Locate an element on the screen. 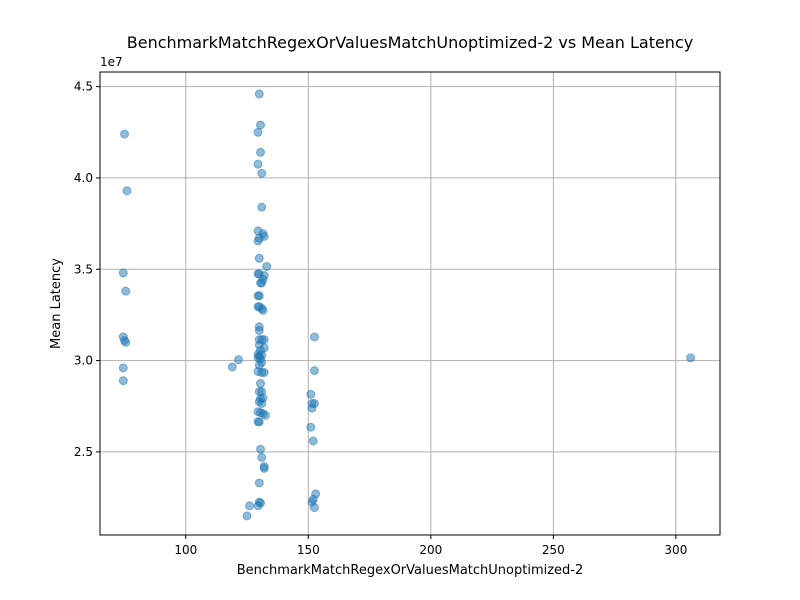 The width and height of the screenshot is (800, 600). y-tick-label: 2.5 is located at coordinates (83, 452).